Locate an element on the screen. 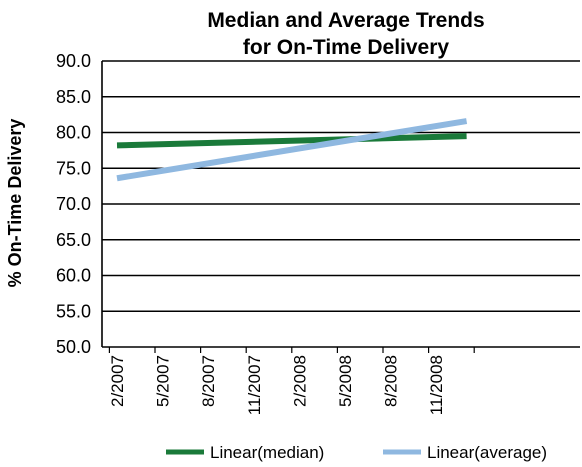  y-tick-label: 90.0 is located at coordinates (73, 61).